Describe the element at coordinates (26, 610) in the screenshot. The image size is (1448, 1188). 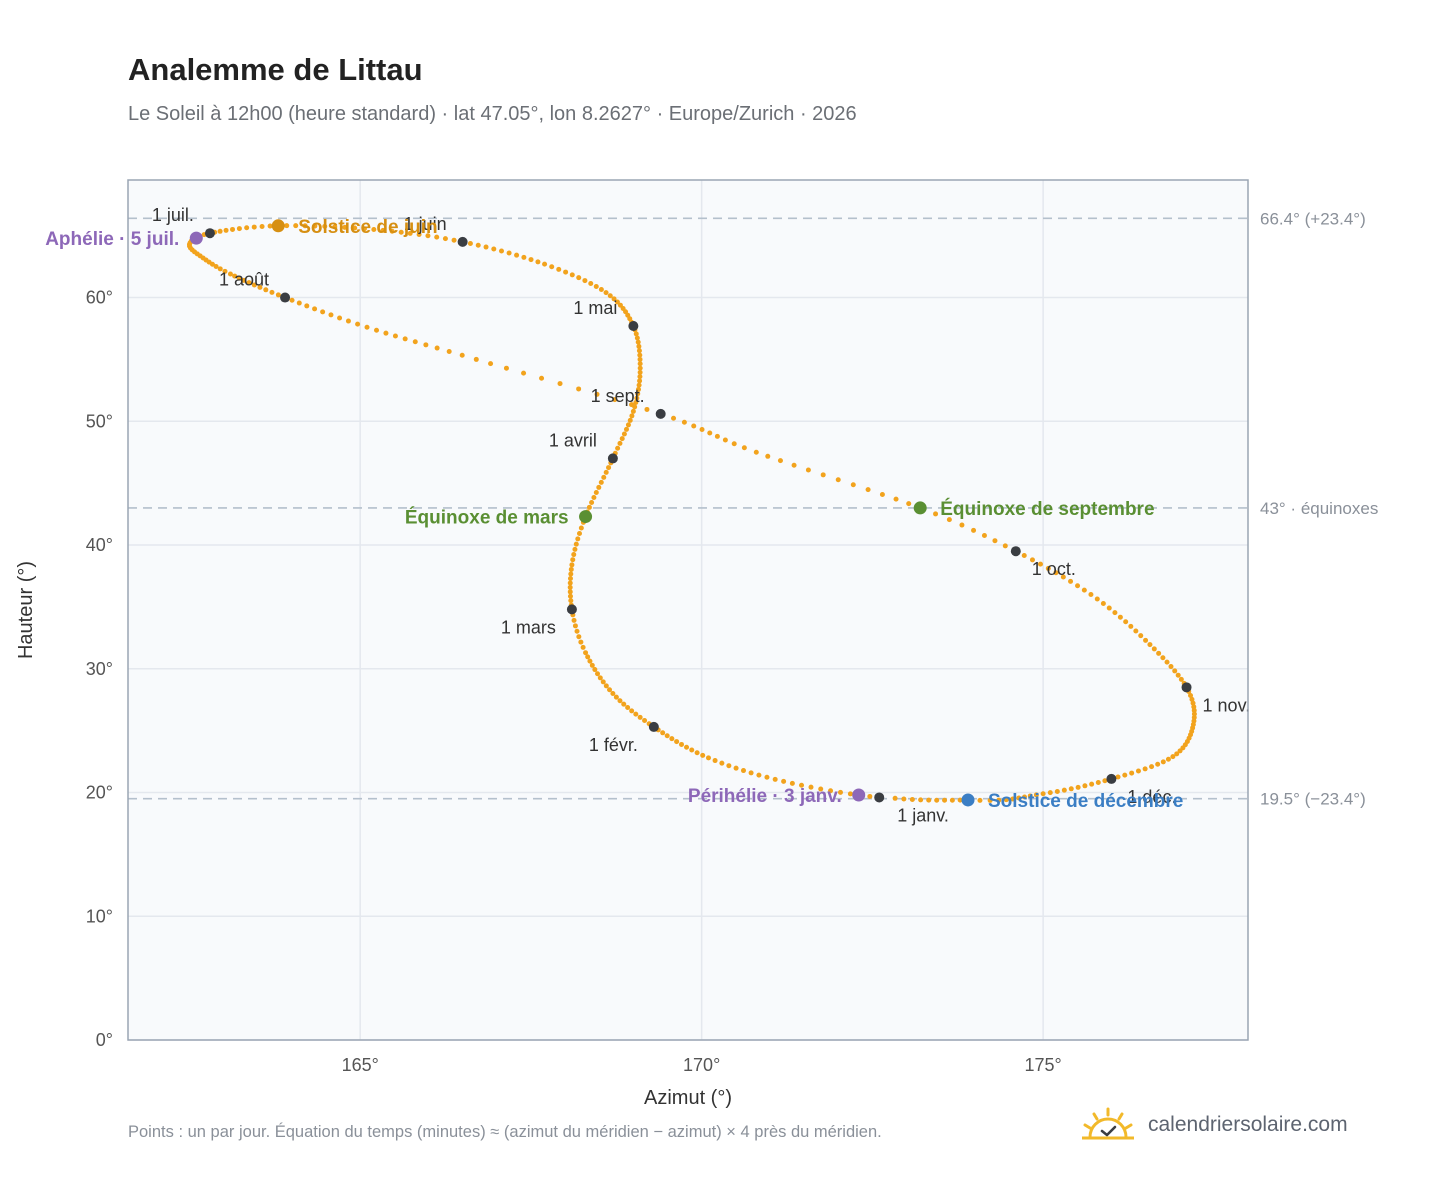
I see `y-axis-label: Hauteur (°)` at that location.